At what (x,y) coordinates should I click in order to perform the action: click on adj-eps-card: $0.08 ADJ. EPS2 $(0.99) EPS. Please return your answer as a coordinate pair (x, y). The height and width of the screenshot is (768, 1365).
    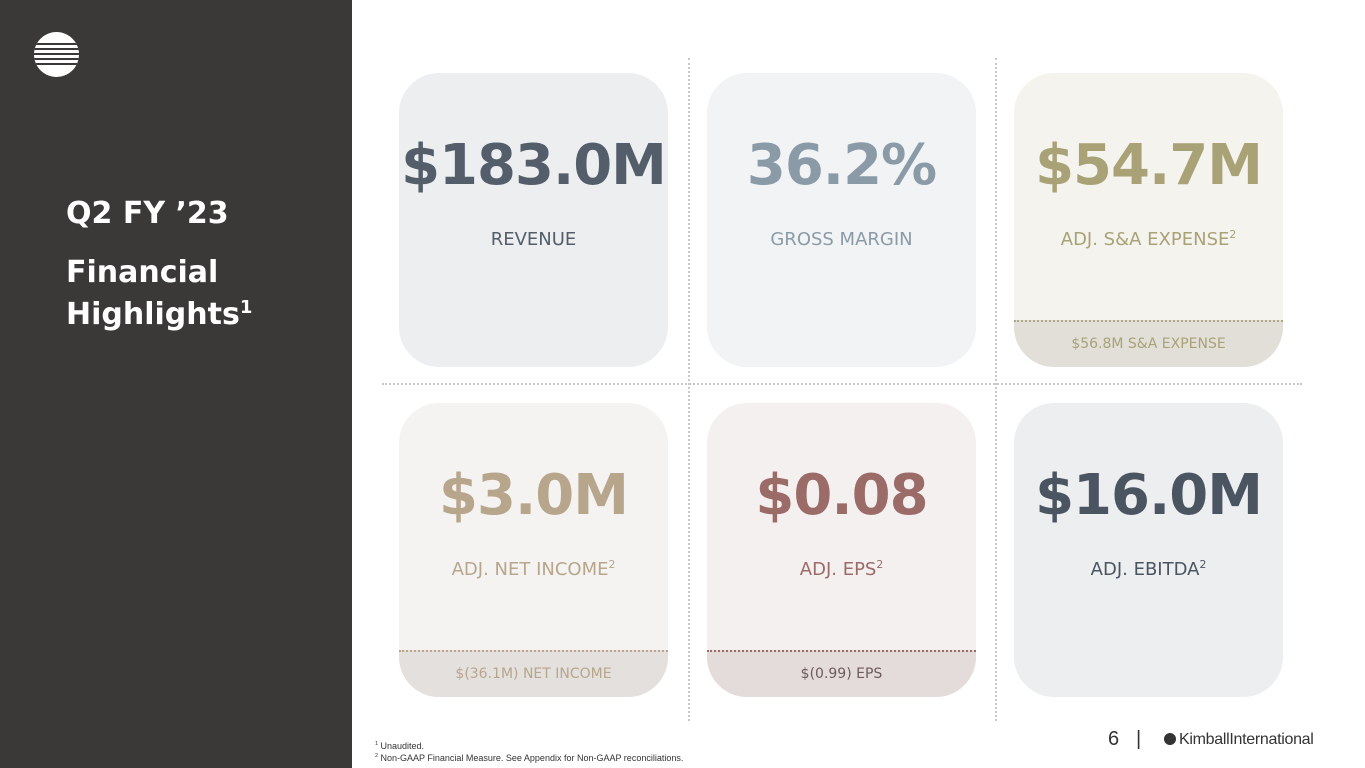
    Looking at the image, I should click on (841, 550).